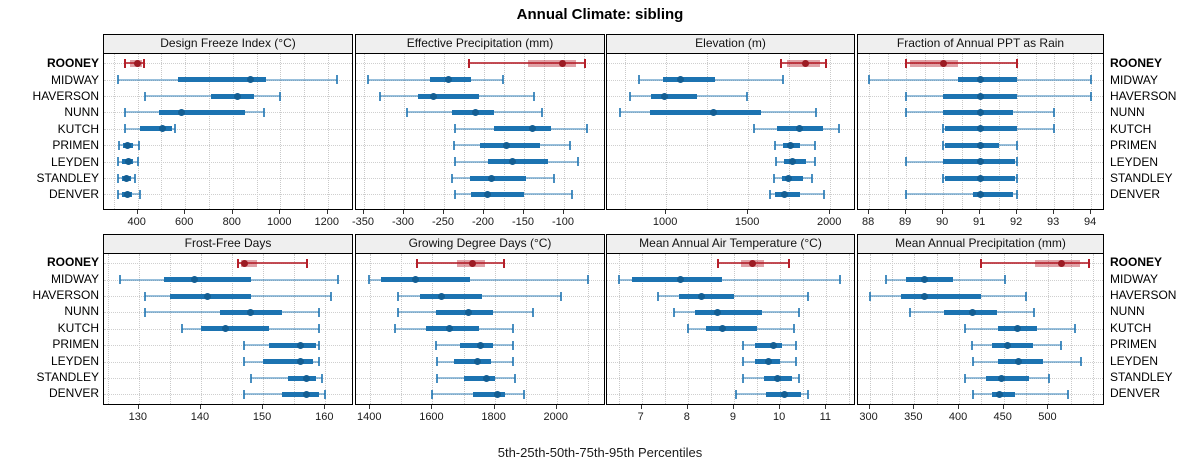 The width and height of the screenshot is (1200, 475). I want to click on axis-tick-label: 600, so click(184, 222).